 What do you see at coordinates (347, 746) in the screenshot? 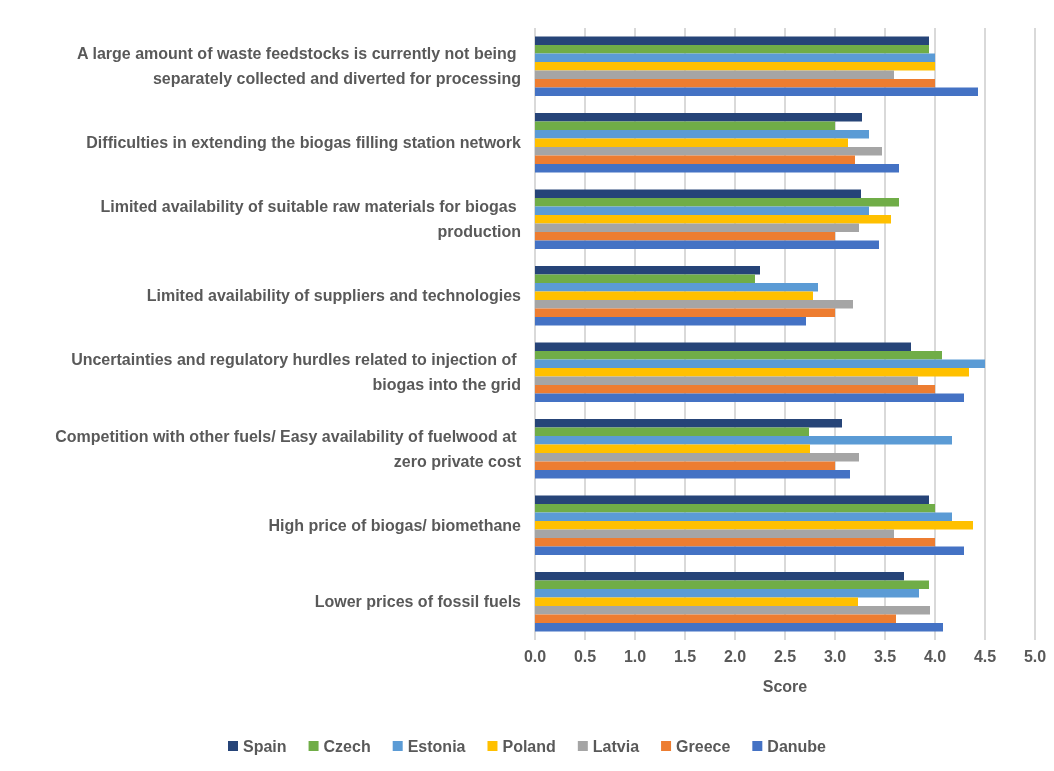
I see `legend-label: Czech` at bounding box center [347, 746].